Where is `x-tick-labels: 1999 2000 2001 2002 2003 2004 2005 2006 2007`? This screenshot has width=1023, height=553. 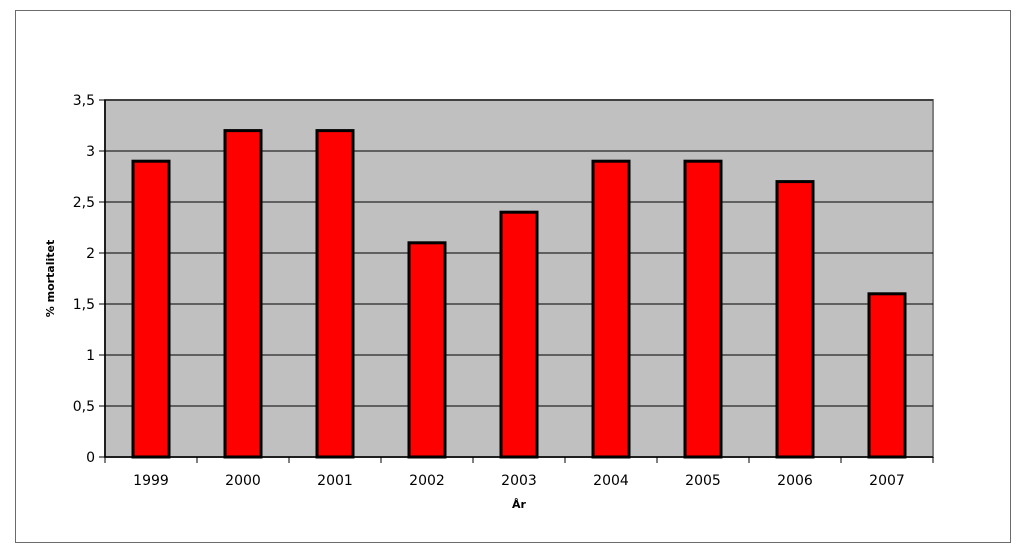 x-tick-labels: 1999 2000 2001 2002 2003 2004 2005 2006 2007 is located at coordinates (519, 481).